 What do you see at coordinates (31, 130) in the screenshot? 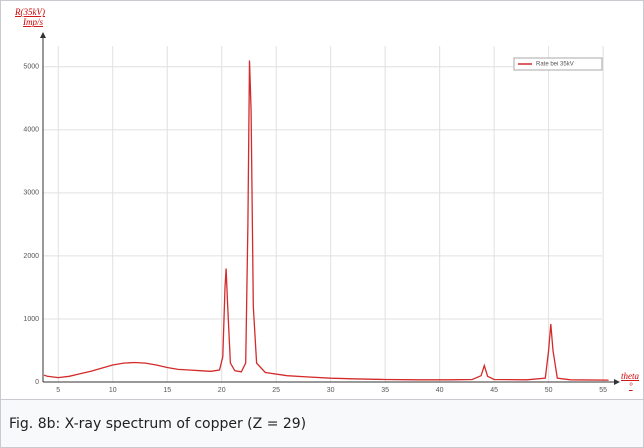
I see `y-tick-label: 4000` at bounding box center [31, 130].